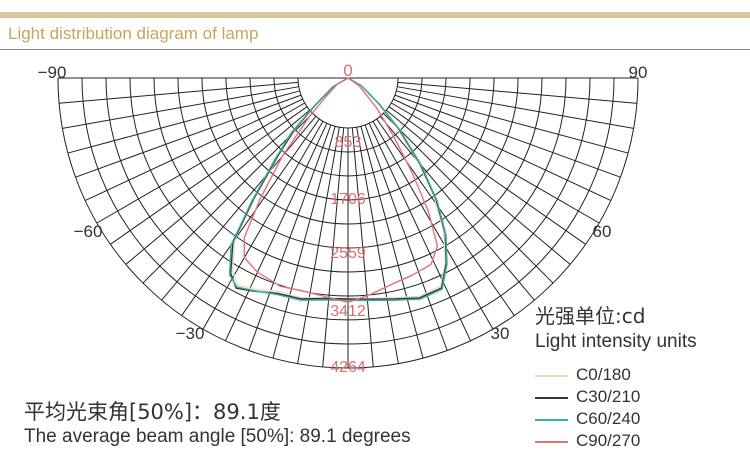 The height and width of the screenshot is (457, 750). What do you see at coordinates (348, 142) in the screenshot?
I see `radial-label-853: 853` at bounding box center [348, 142].